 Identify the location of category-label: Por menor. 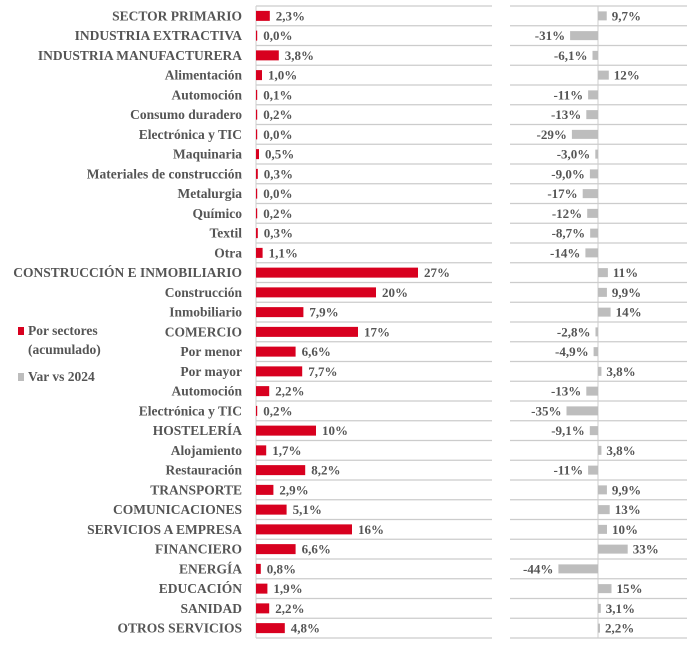
(211, 351).